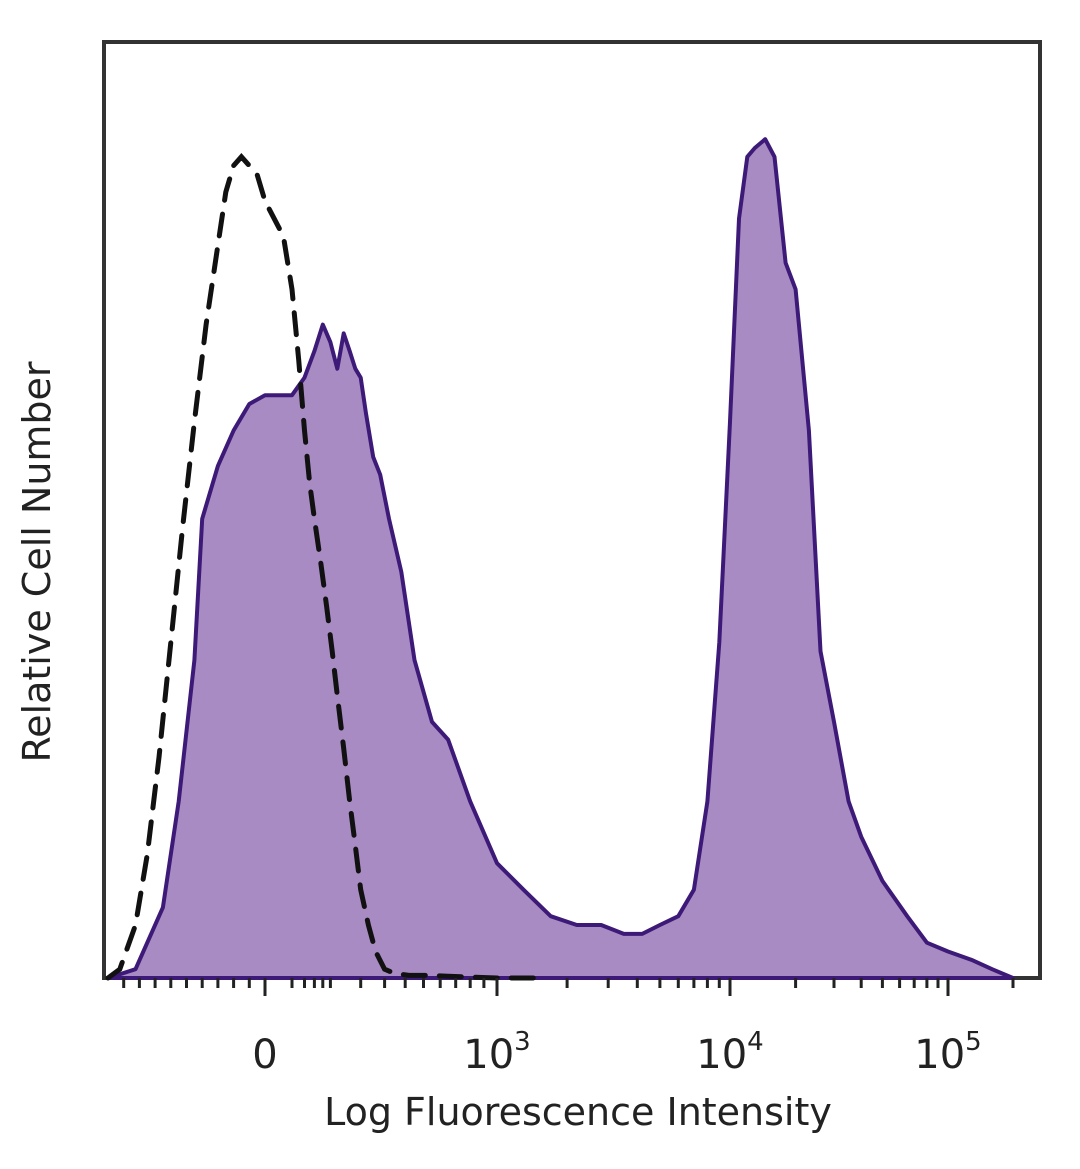  What do you see at coordinates (947, 1052) in the screenshot?
I see `x-tick-label: 10⁵` at bounding box center [947, 1052].